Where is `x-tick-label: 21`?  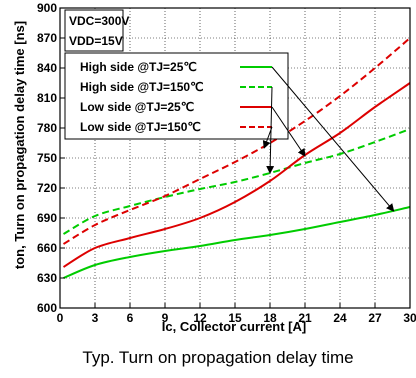 x-tick-label: 21 is located at coordinates (305, 318).